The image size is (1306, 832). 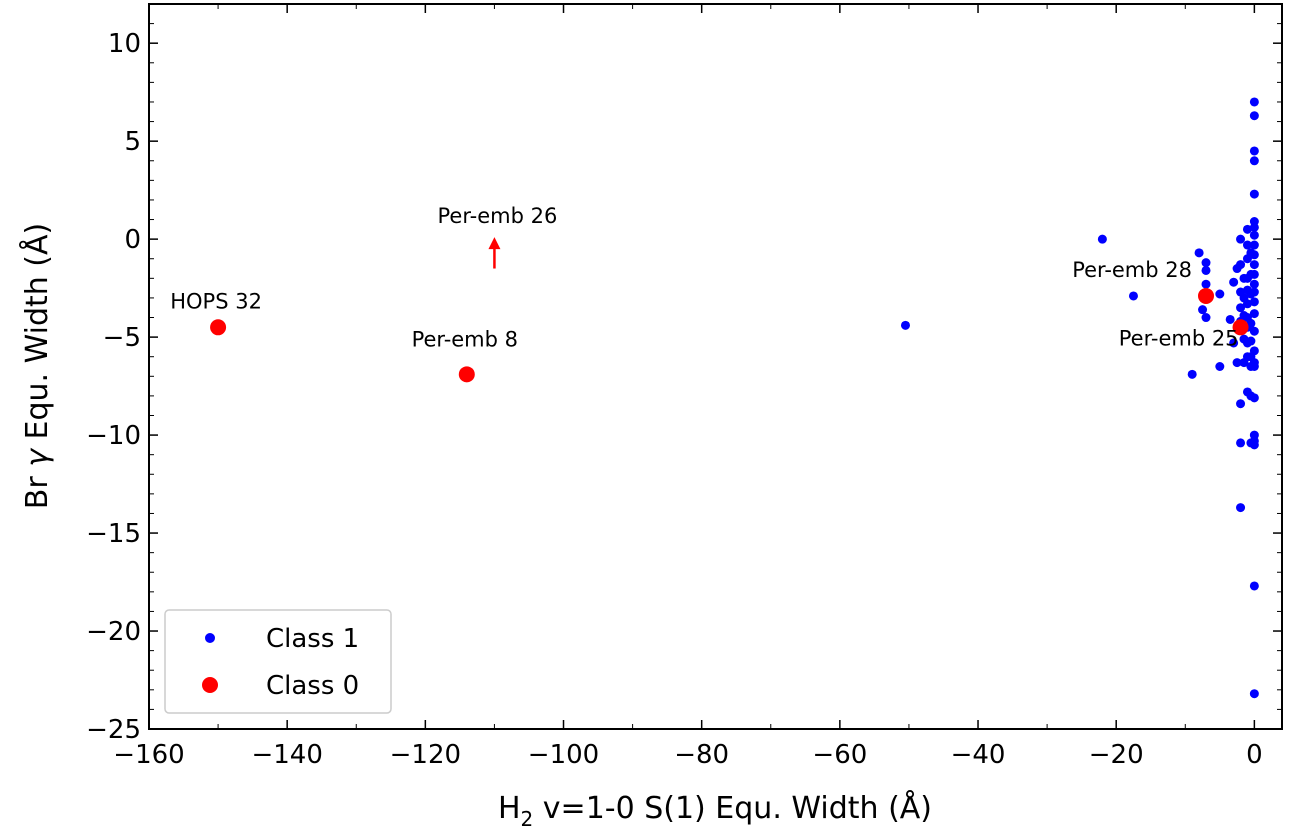 What do you see at coordinates (465, 339) in the screenshot?
I see `class-0-point-label: Per-emb 8` at bounding box center [465, 339].